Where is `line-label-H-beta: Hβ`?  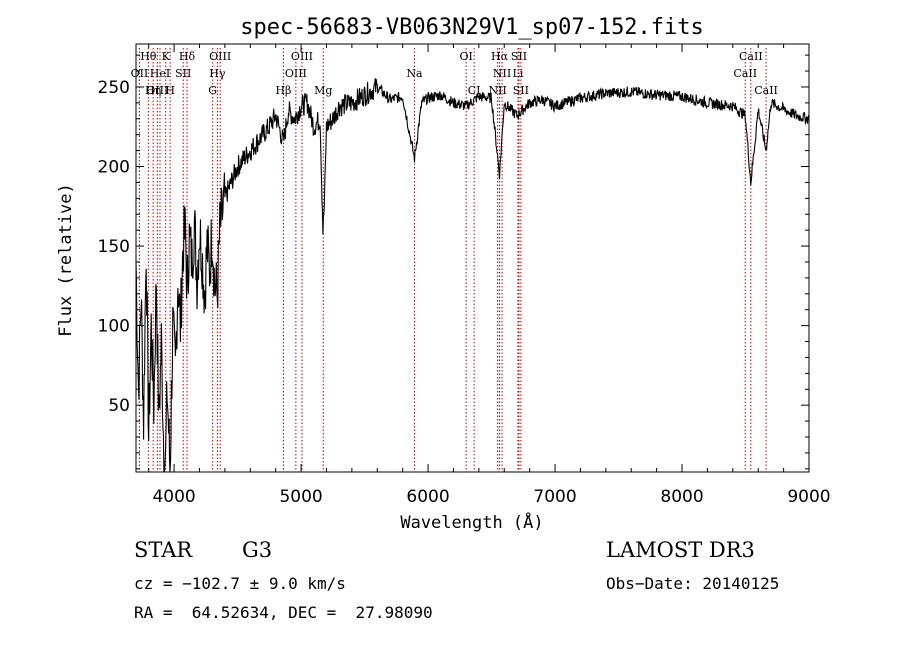
line-label-H-beta: Hβ is located at coordinates (283, 90).